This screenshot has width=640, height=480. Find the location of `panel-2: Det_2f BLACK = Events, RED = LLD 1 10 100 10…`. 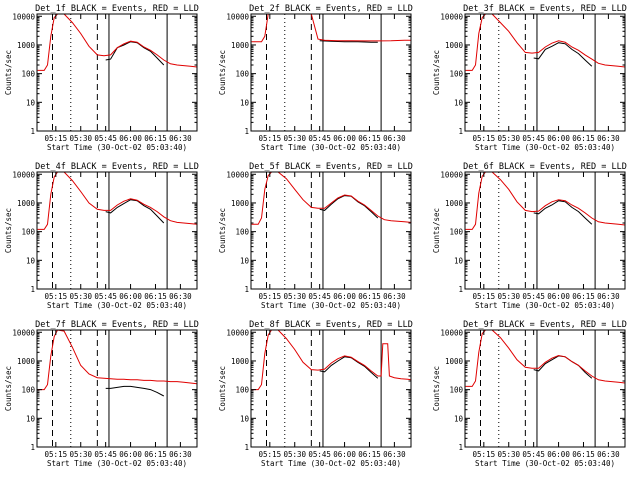

panel-2: Det_2f BLACK = Events, RED = LLD 1 10 100 10… is located at coordinates (315, 78).